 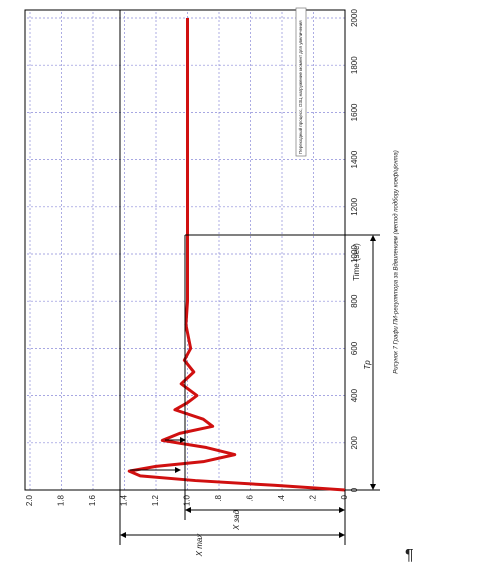 What do you see at coordinates (354, 395) in the screenshot?
I see `x-tick-label: 400` at bounding box center [354, 395].